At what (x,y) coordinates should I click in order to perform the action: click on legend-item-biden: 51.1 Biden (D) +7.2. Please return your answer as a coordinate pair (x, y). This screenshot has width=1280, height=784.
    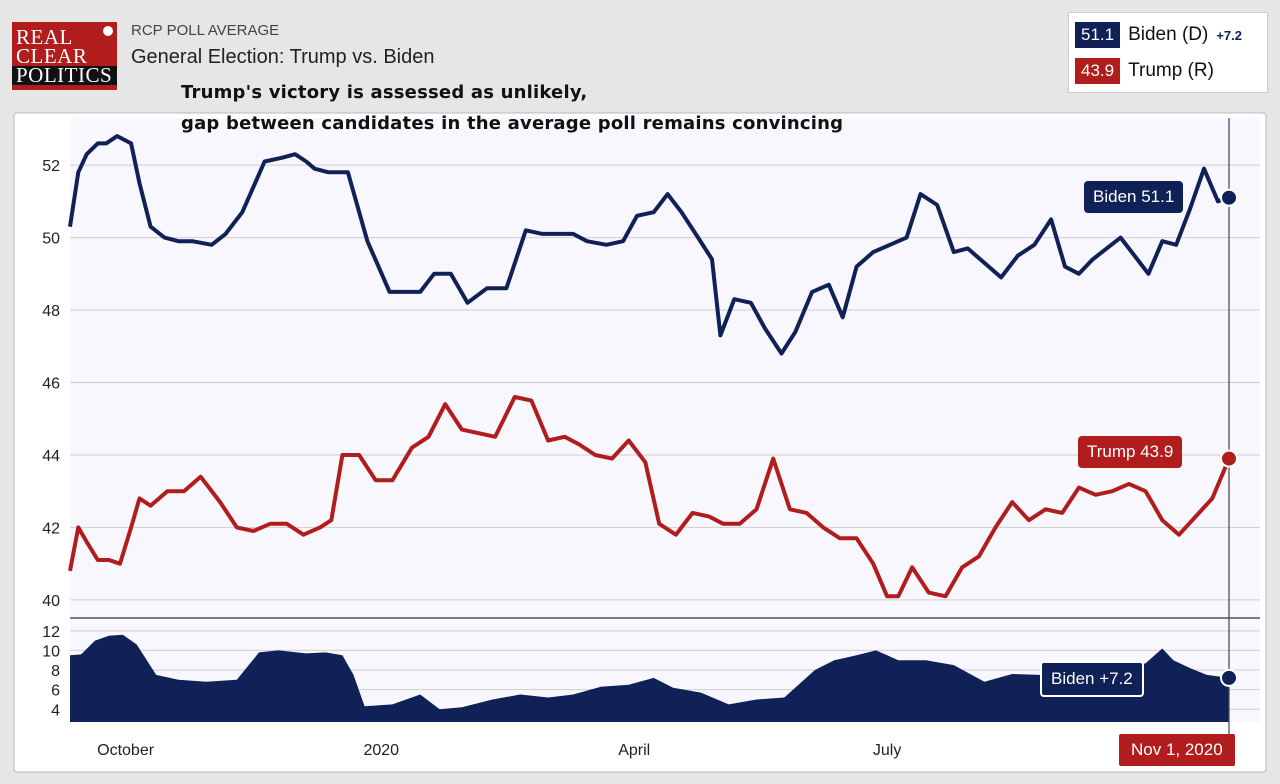
    Looking at the image, I should click on (1158, 35).